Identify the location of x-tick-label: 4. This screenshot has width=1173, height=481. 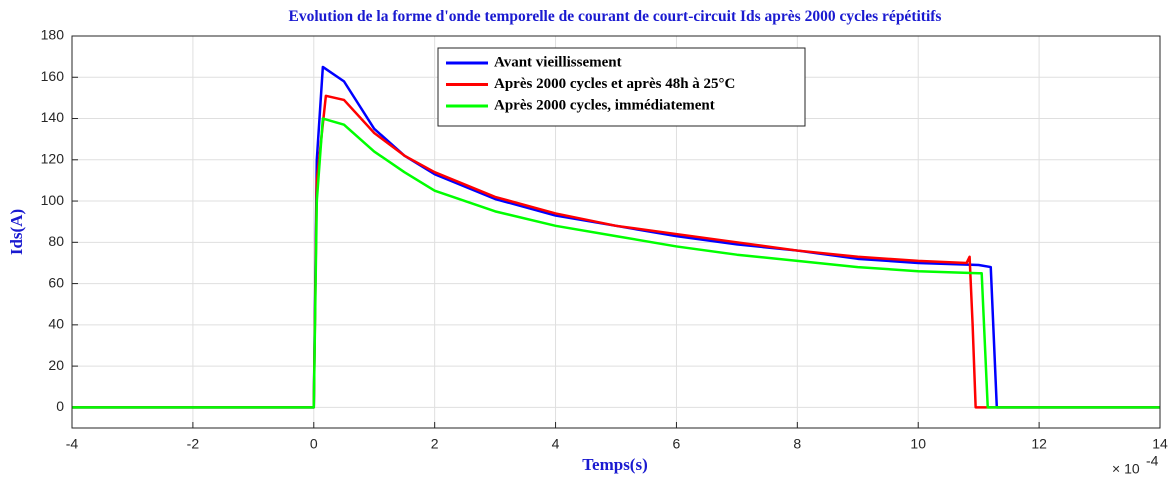
(556, 444).